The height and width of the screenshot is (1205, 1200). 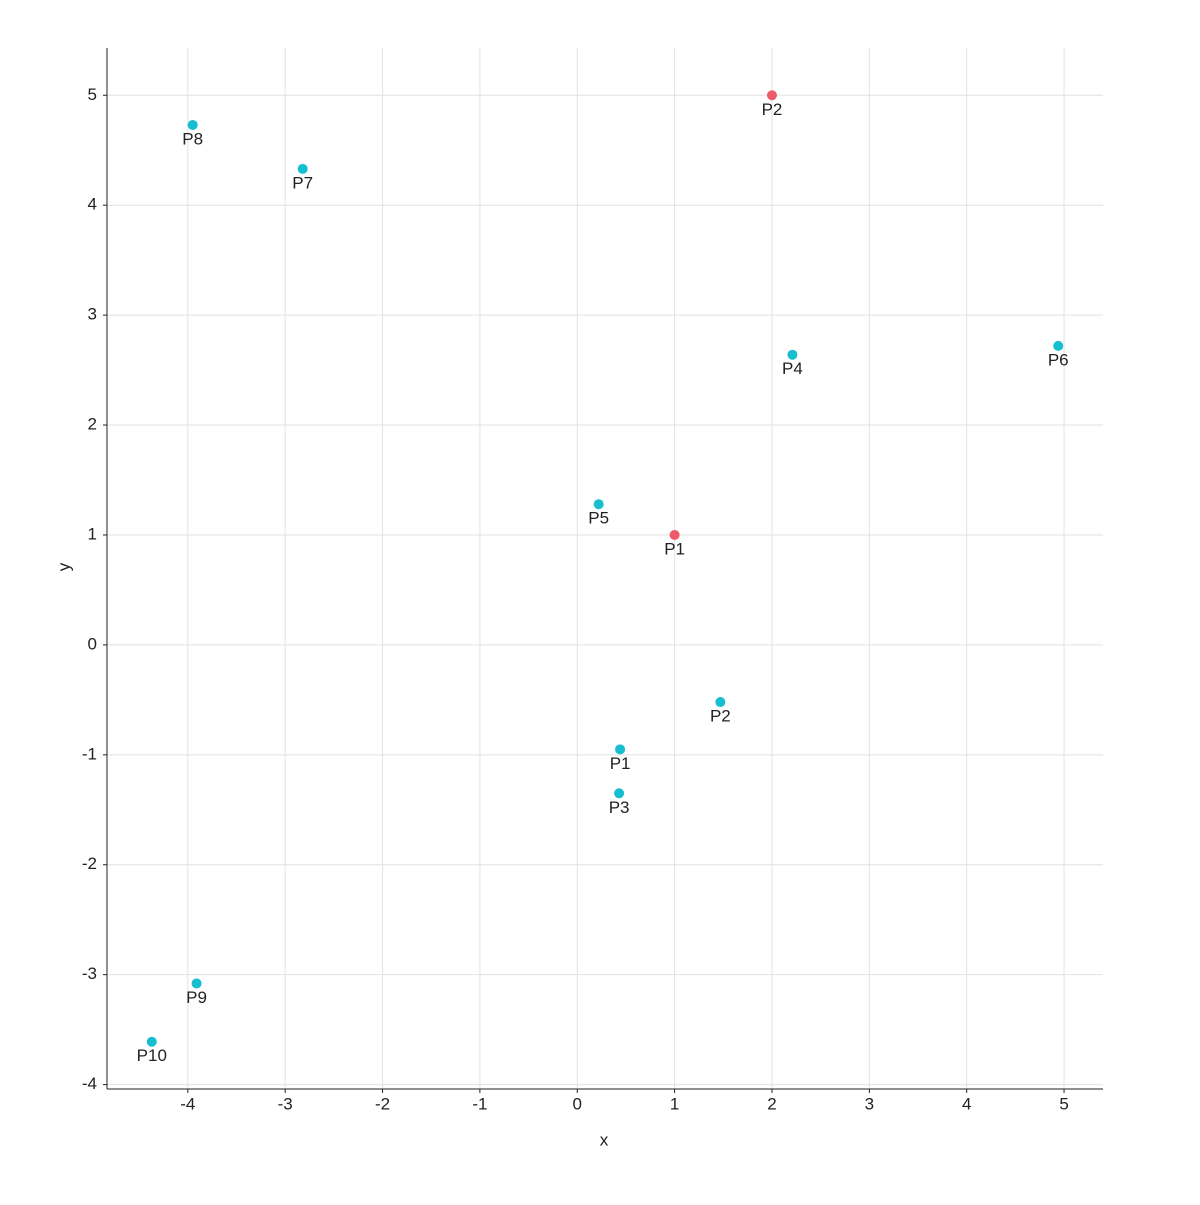 I want to click on y-tick-label: 1, so click(x=92, y=533).